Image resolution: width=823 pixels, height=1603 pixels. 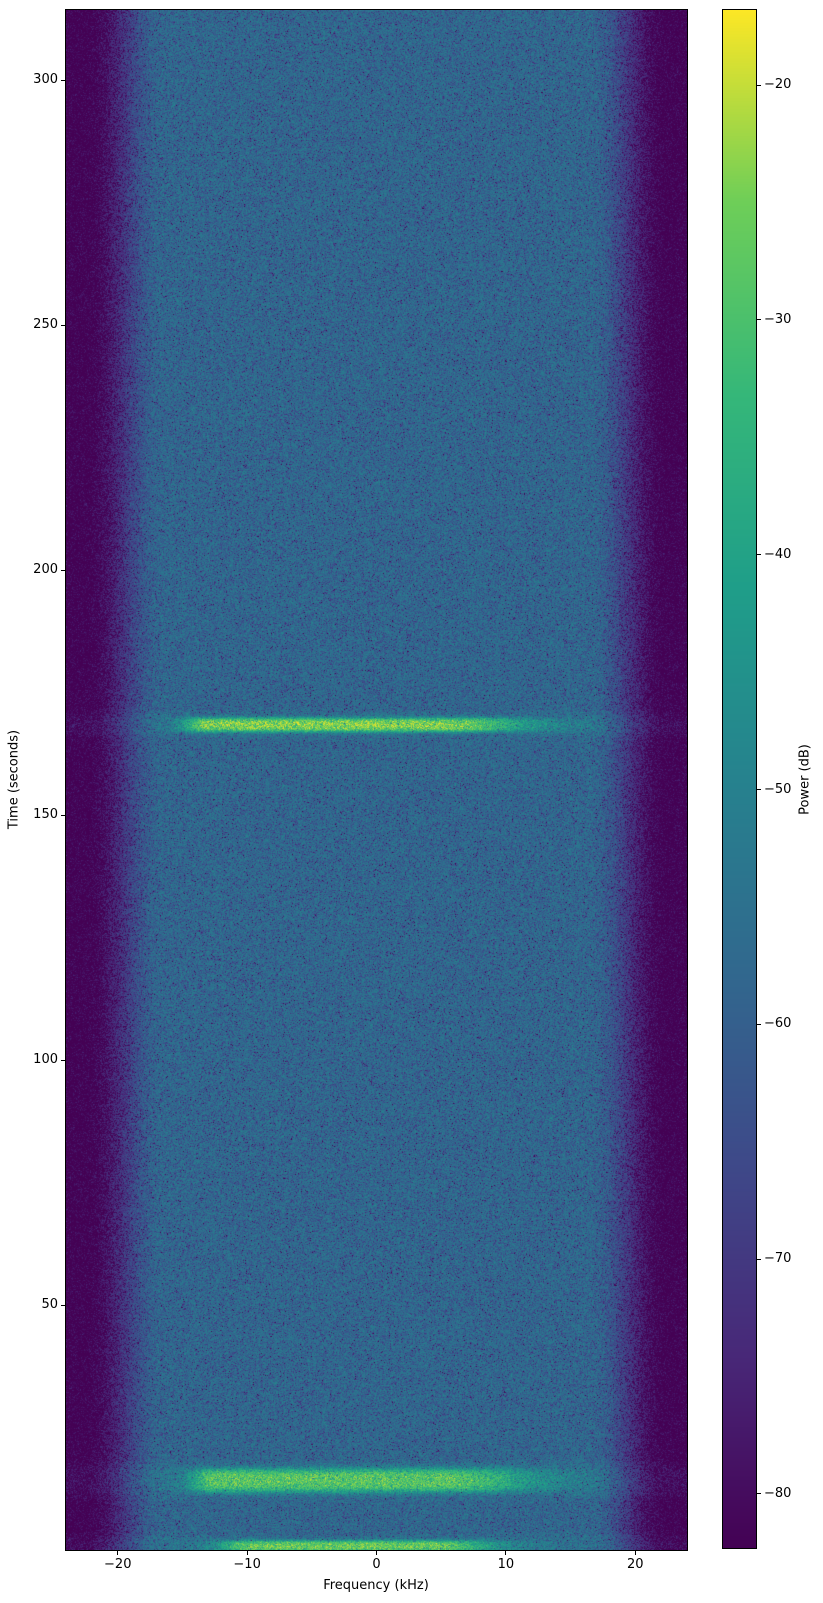 What do you see at coordinates (778, 1493) in the screenshot?
I see `colorbar-tick-label: −80` at bounding box center [778, 1493].